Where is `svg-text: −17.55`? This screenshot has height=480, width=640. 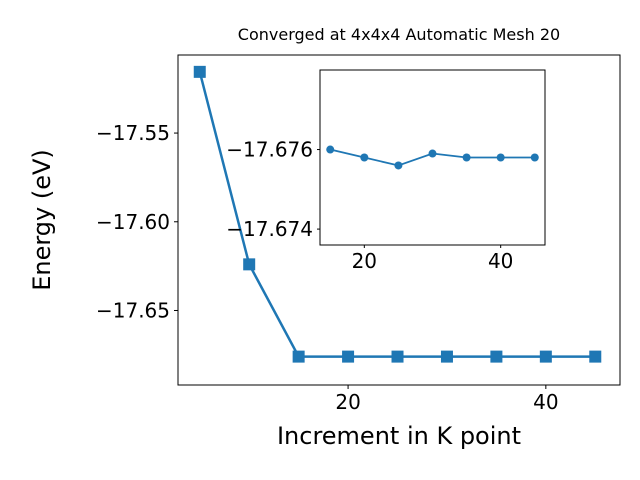
svg-text: −17.55 is located at coordinates (133, 133).